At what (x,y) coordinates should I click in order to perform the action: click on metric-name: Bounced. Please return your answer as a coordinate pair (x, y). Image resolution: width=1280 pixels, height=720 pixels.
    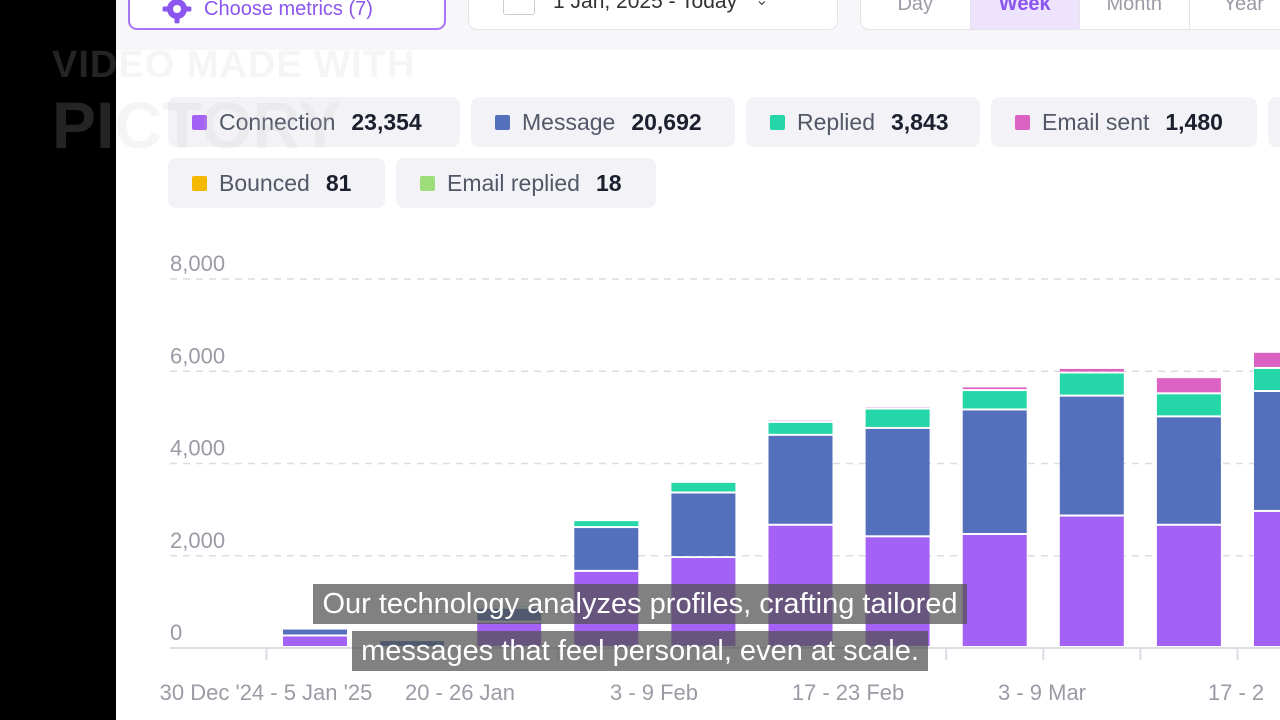
    Looking at the image, I should click on (264, 182).